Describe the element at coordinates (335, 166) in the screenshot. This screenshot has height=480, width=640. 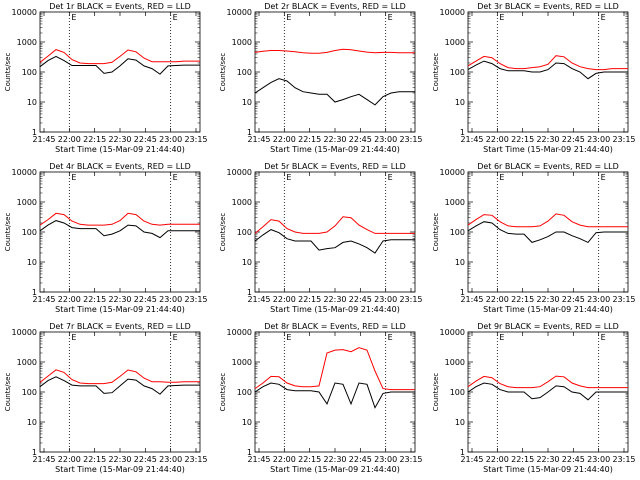
I see `plot-title: Det 5r BLACK = Events, RED = LLD` at that location.